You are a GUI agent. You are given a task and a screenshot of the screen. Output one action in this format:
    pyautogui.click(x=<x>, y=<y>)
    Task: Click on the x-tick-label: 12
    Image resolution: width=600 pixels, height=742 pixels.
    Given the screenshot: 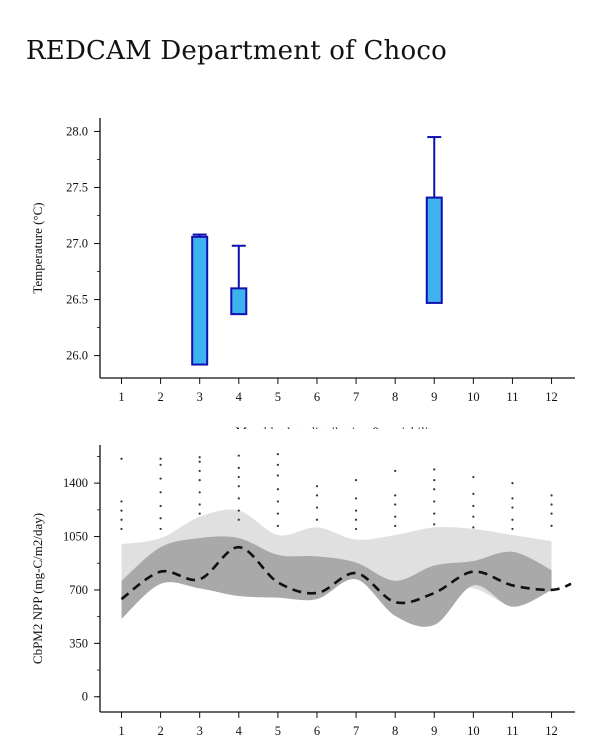 What is the action you would take?
    pyautogui.click(x=551, y=397)
    